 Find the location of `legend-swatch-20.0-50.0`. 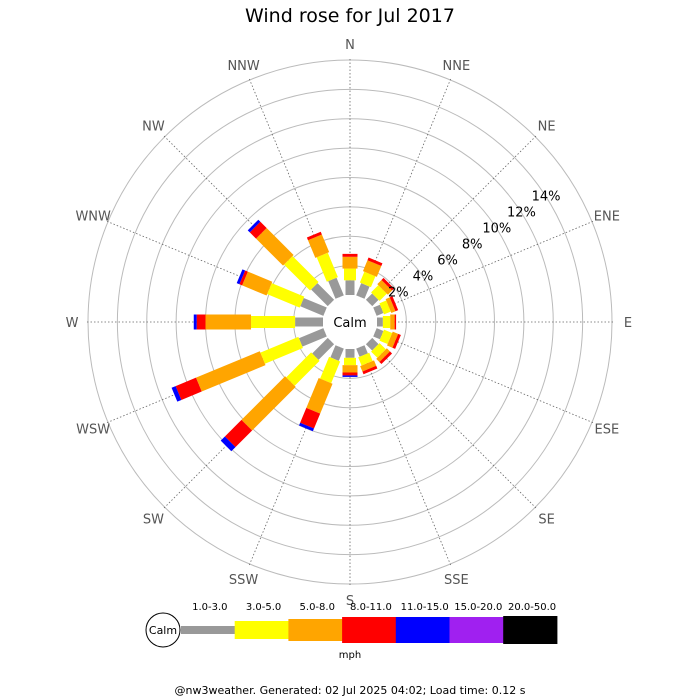

legend-swatch-20.0-50.0 is located at coordinates (530, 630).